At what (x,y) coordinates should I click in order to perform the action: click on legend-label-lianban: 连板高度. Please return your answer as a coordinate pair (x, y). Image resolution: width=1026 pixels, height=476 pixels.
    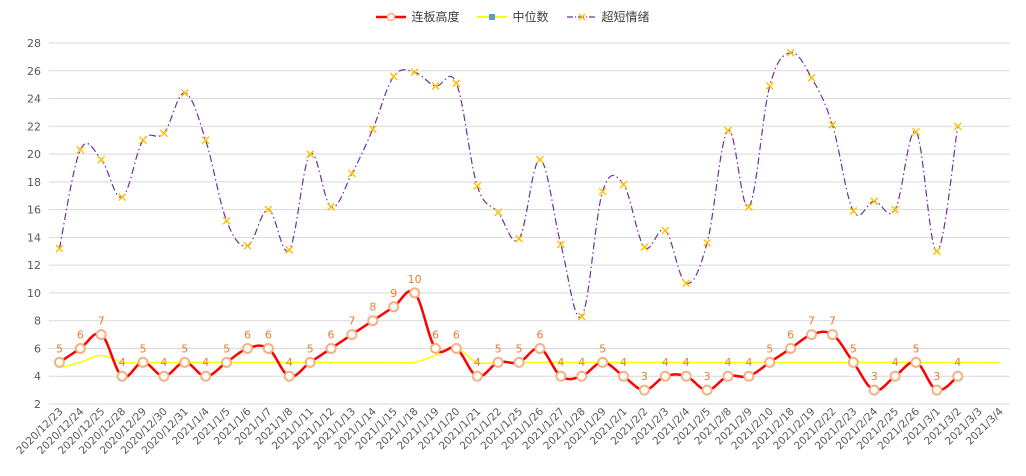
    Looking at the image, I should click on (435, 17).